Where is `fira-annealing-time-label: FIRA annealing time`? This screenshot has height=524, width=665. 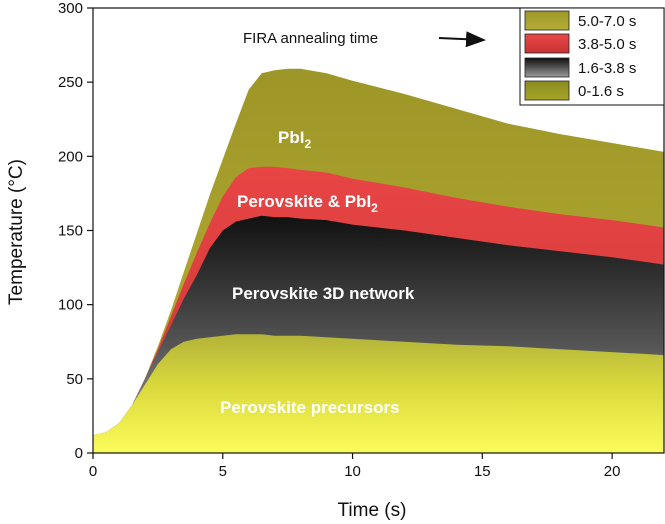
fira-annealing-time-label: FIRA annealing time is located at coordinates (310, 38).